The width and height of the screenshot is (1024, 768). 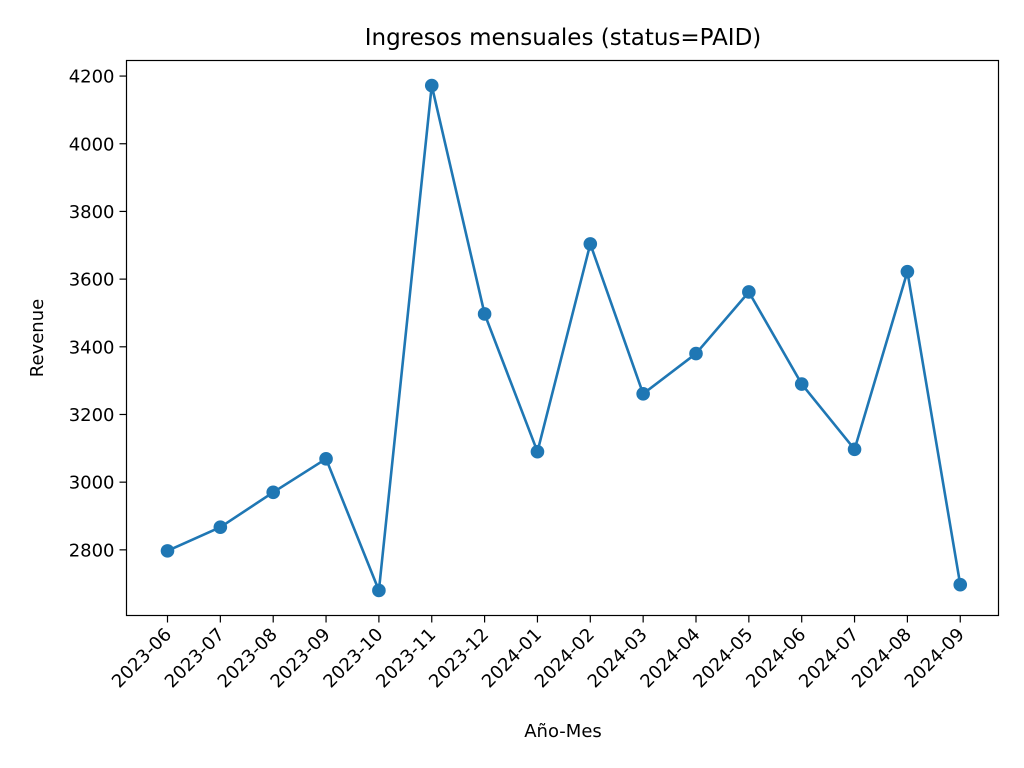 I want to click on y-tick-label: 3200, so click(x=92, y=415).